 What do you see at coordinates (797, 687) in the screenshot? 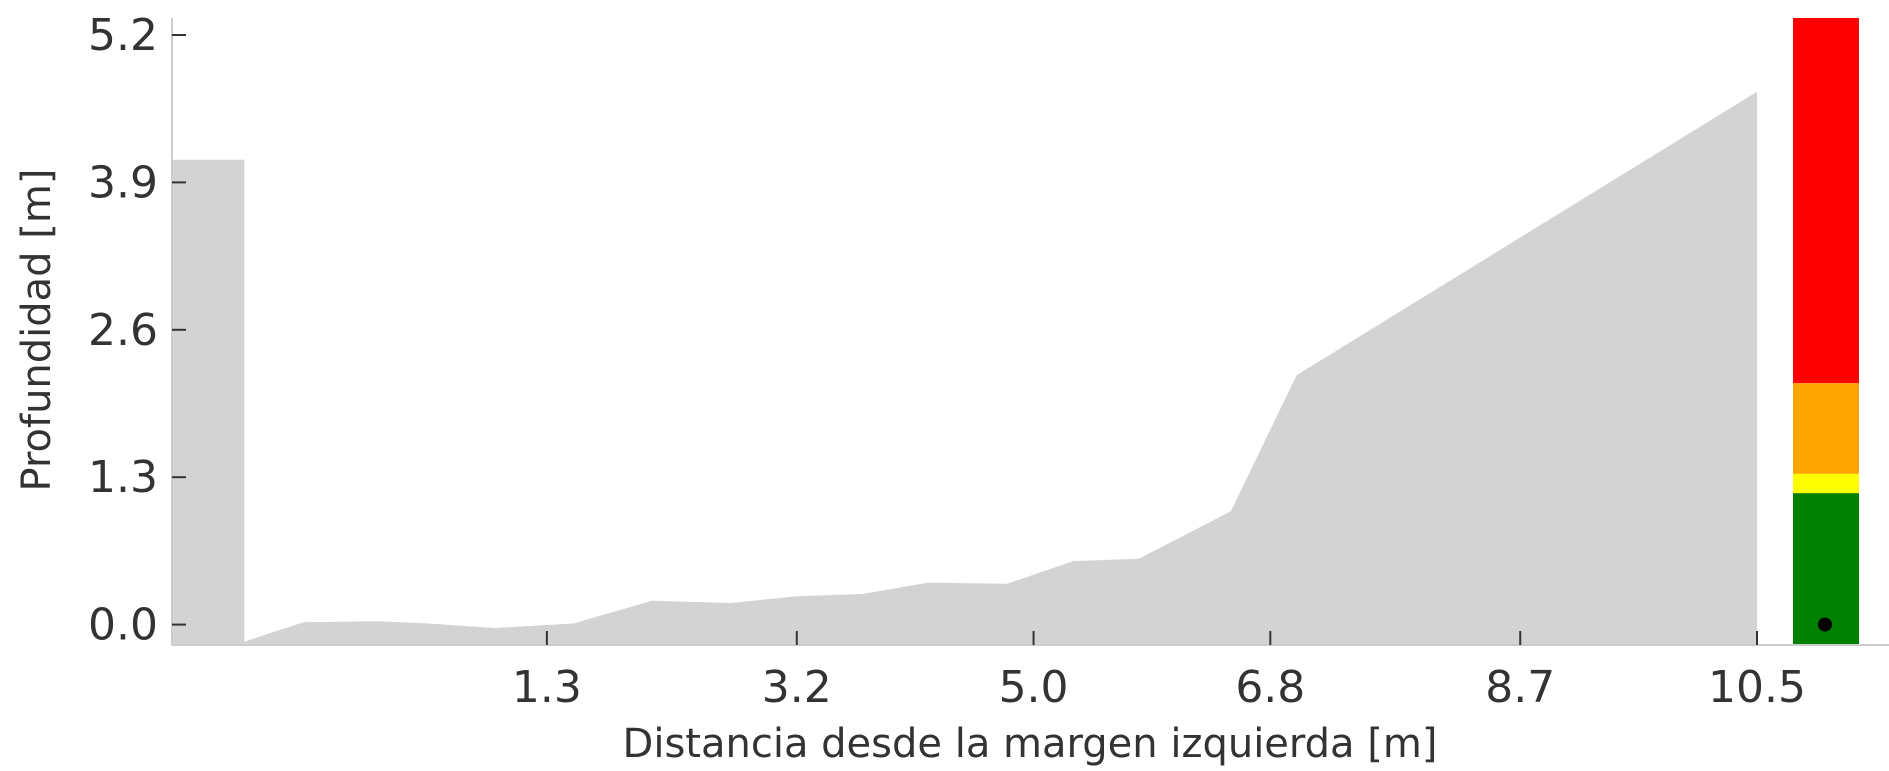
I see `x-tick-label: 3.2` at bounding box center [797, 687].